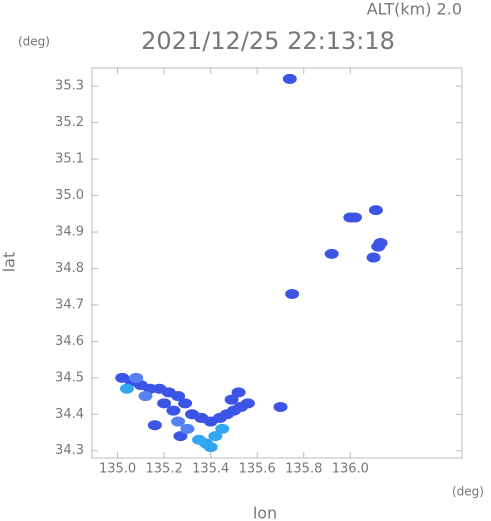  I want to click on x-tick-label: 135.4, so click(210, 469).